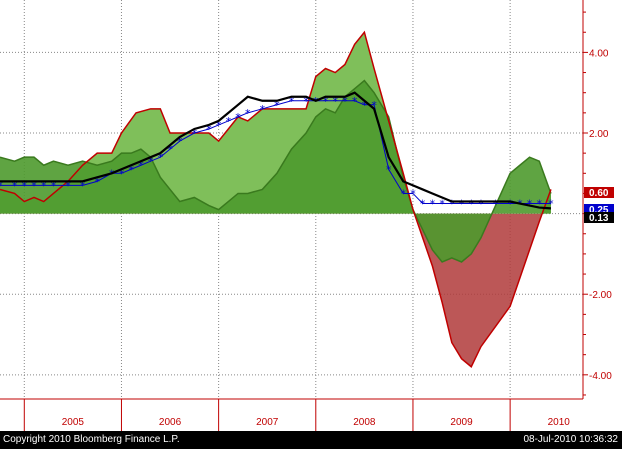  I want to click on y-tick-label: 2.00, so click(599, 134).